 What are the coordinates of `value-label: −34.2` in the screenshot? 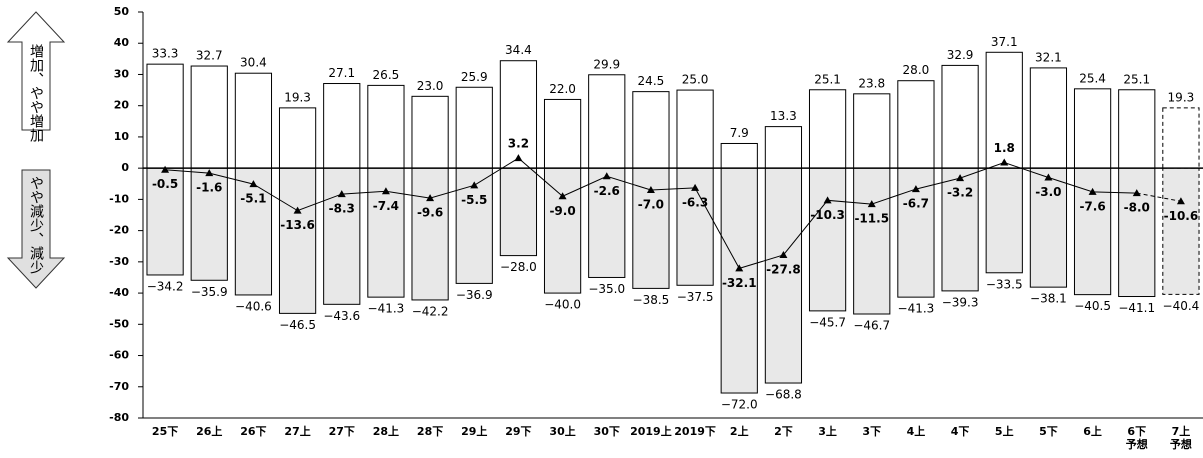 It's located at (165, 286).